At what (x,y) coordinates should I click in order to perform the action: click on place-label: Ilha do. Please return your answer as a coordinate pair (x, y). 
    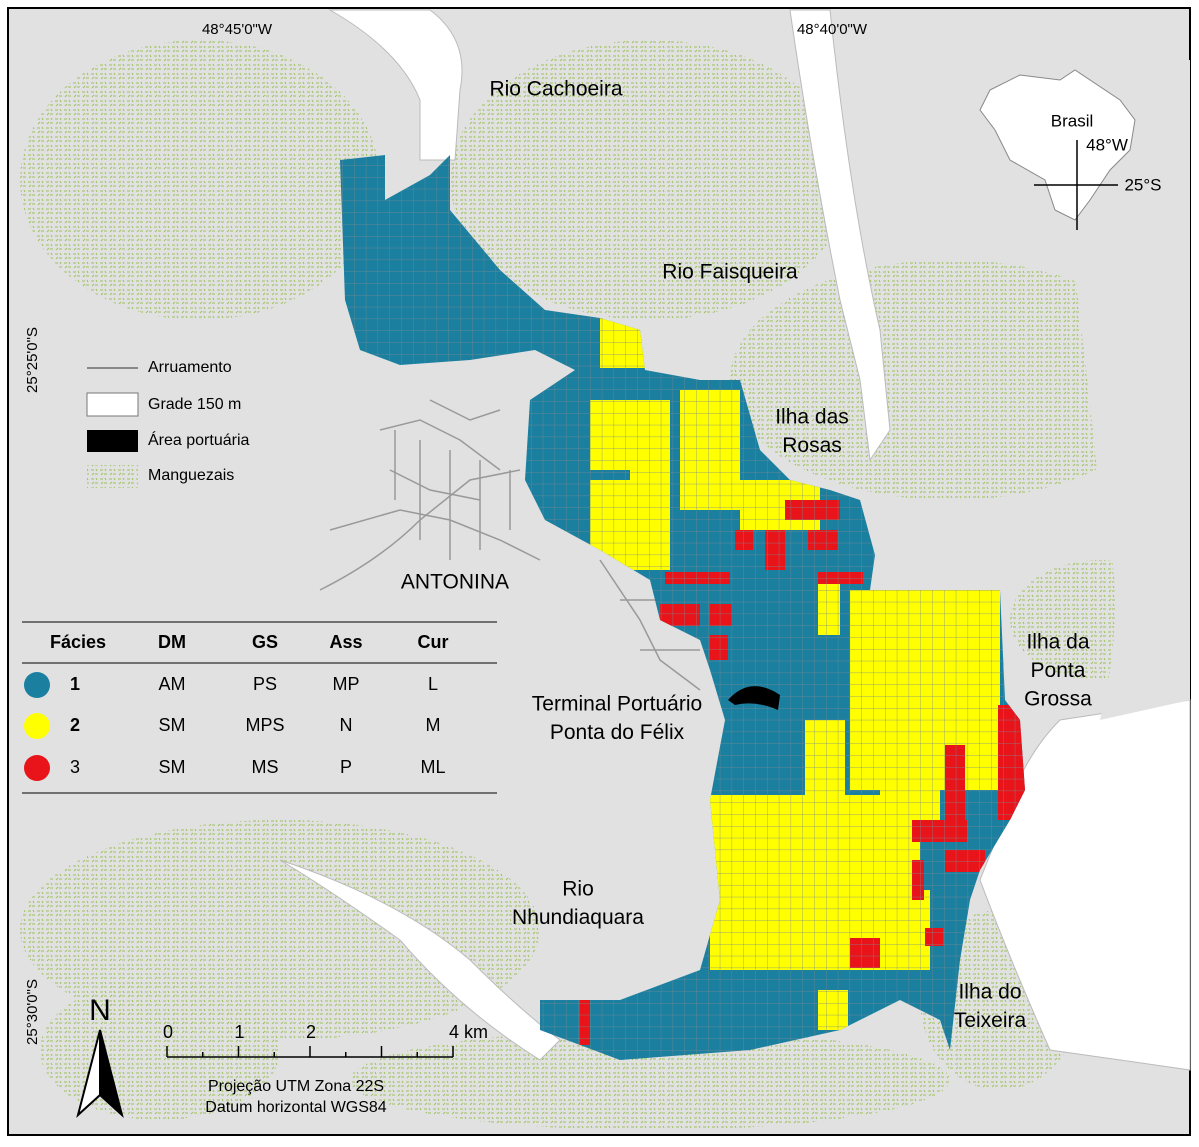
    Looking at the image, I should click on (989, 992).